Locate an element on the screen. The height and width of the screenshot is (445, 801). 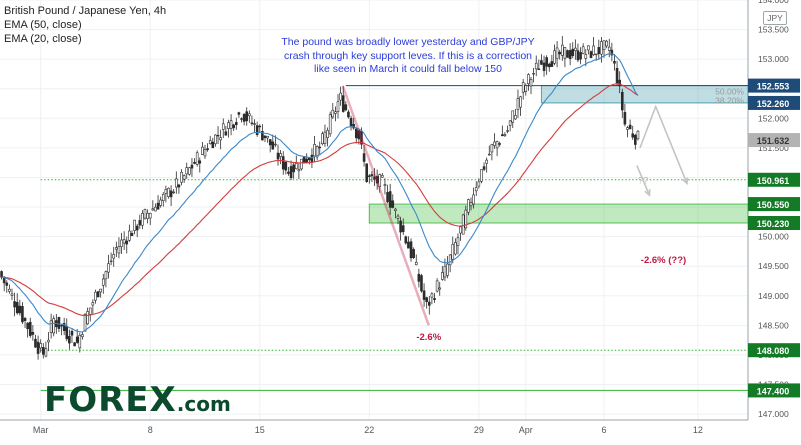
price-label: 150.230 is located at coordinates (773, 224).